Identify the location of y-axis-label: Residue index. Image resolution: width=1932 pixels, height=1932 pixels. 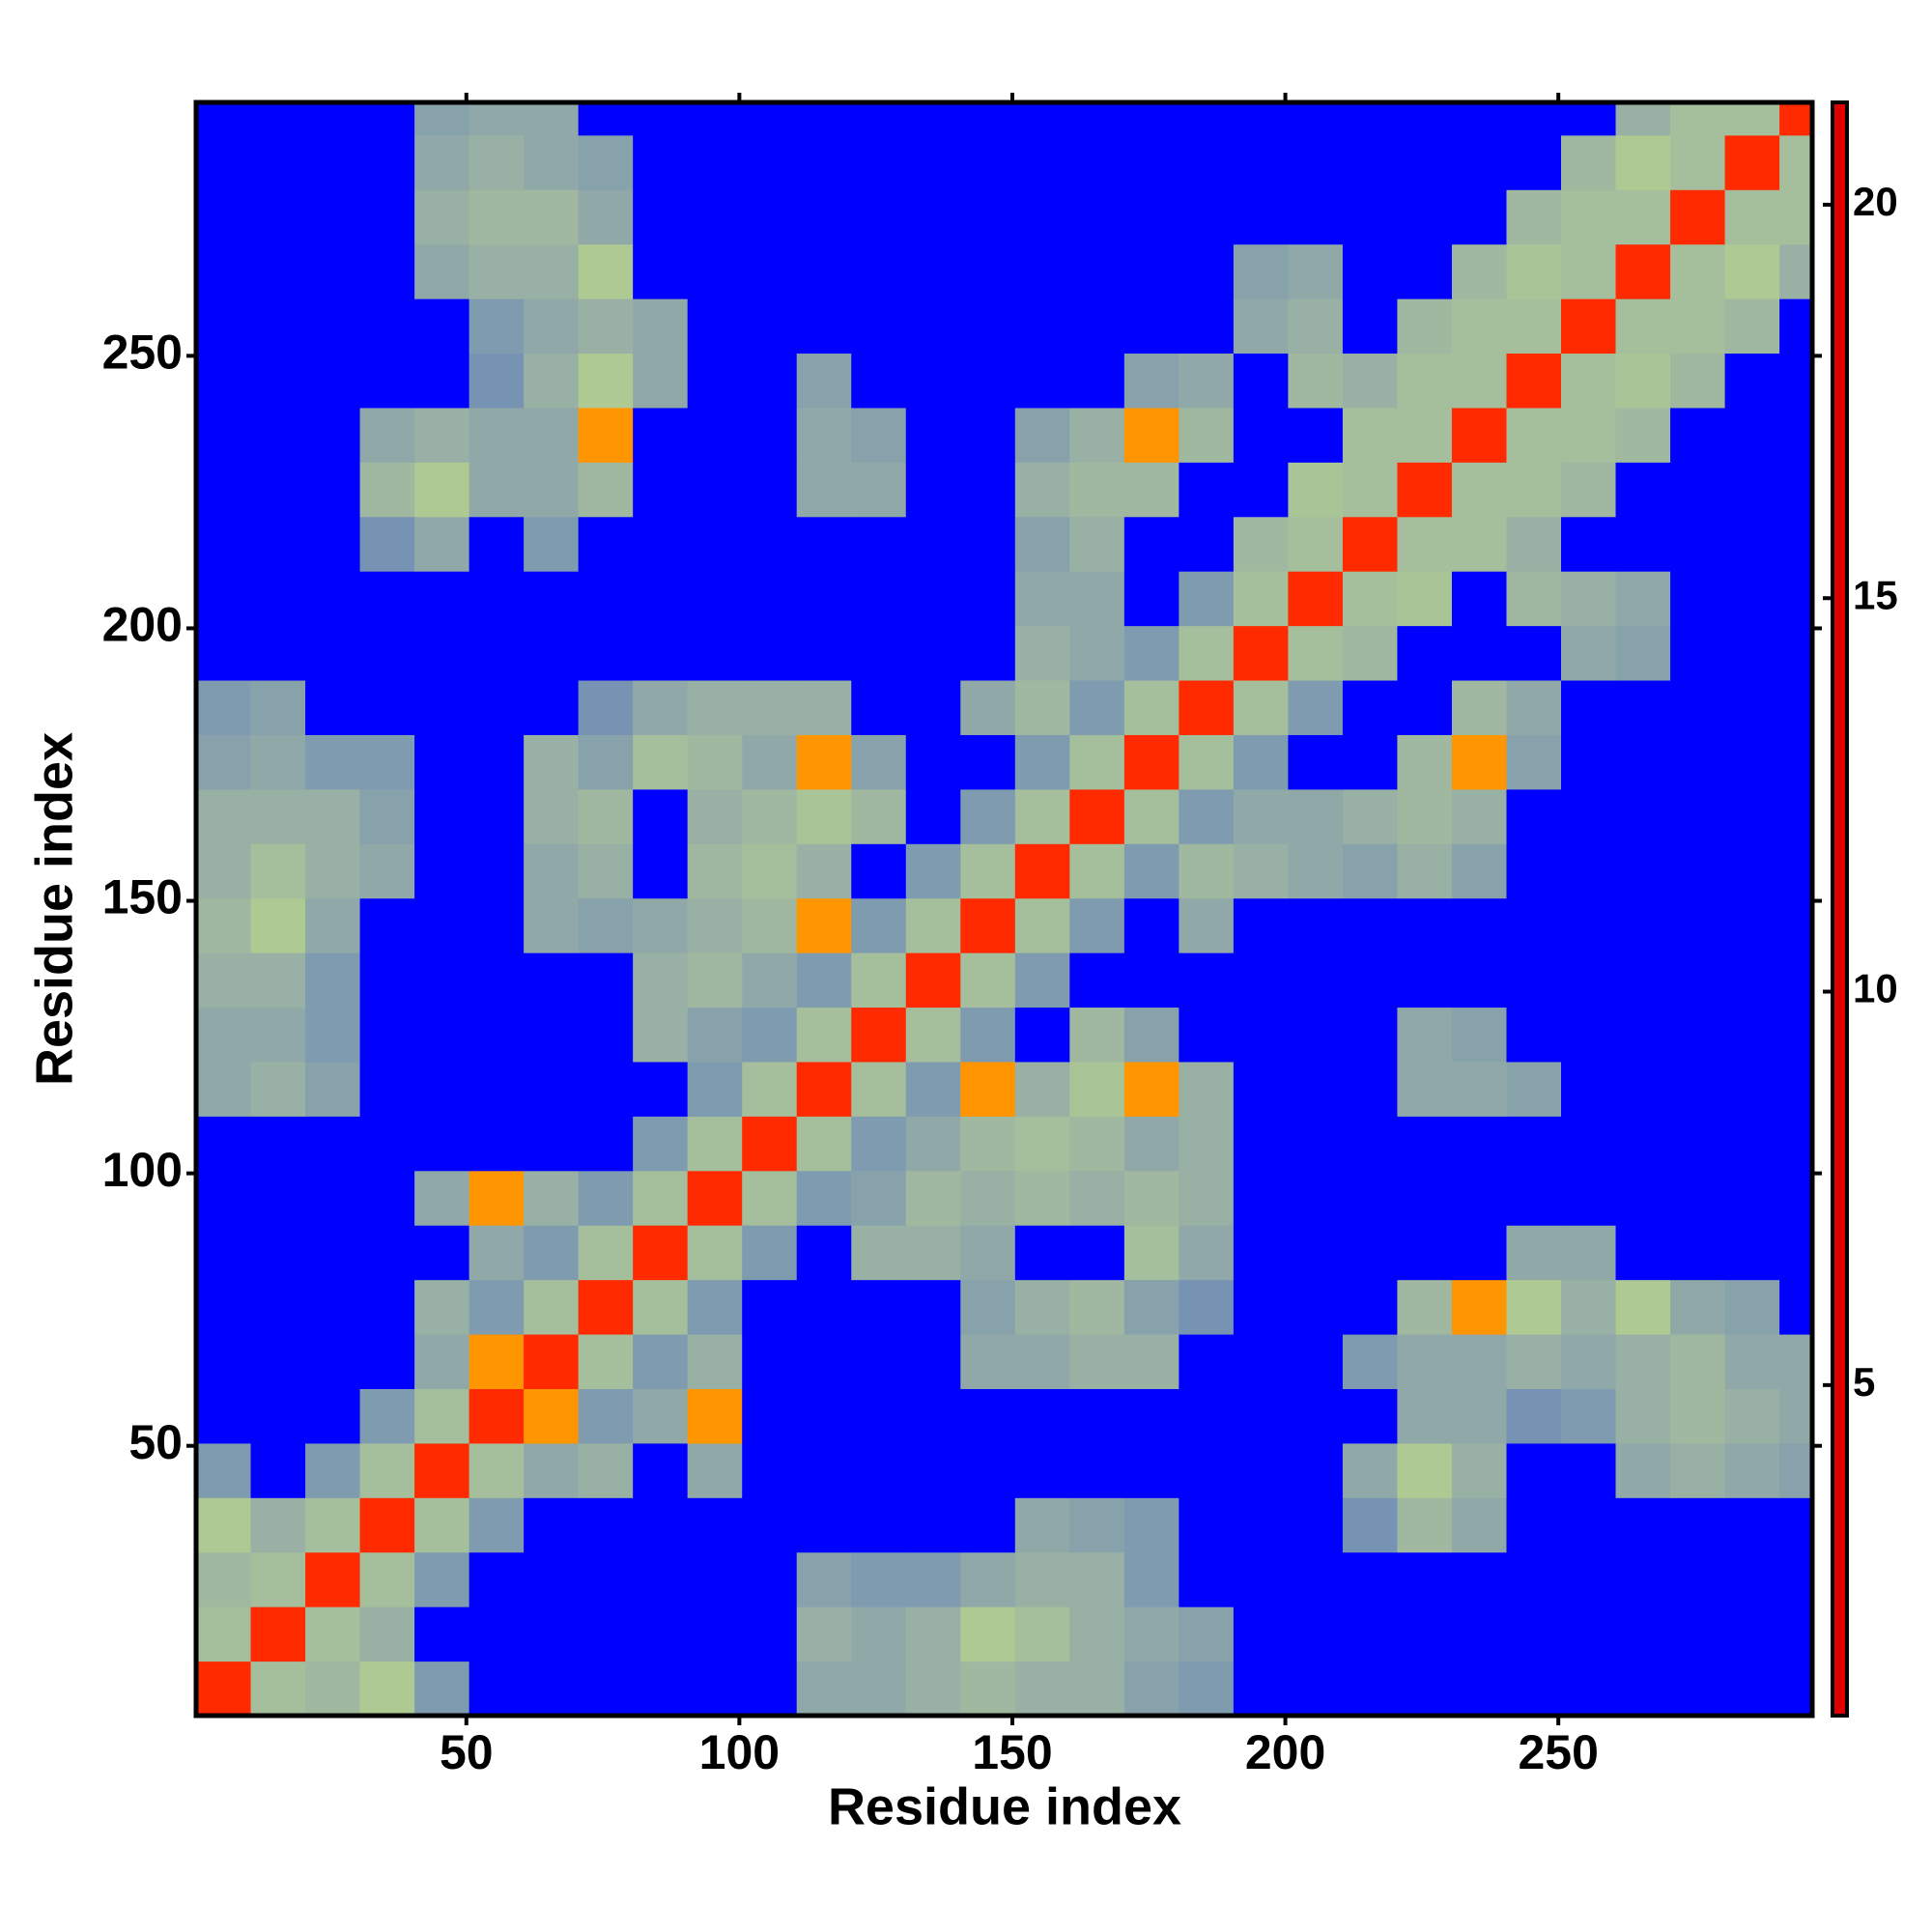
(54, 909).